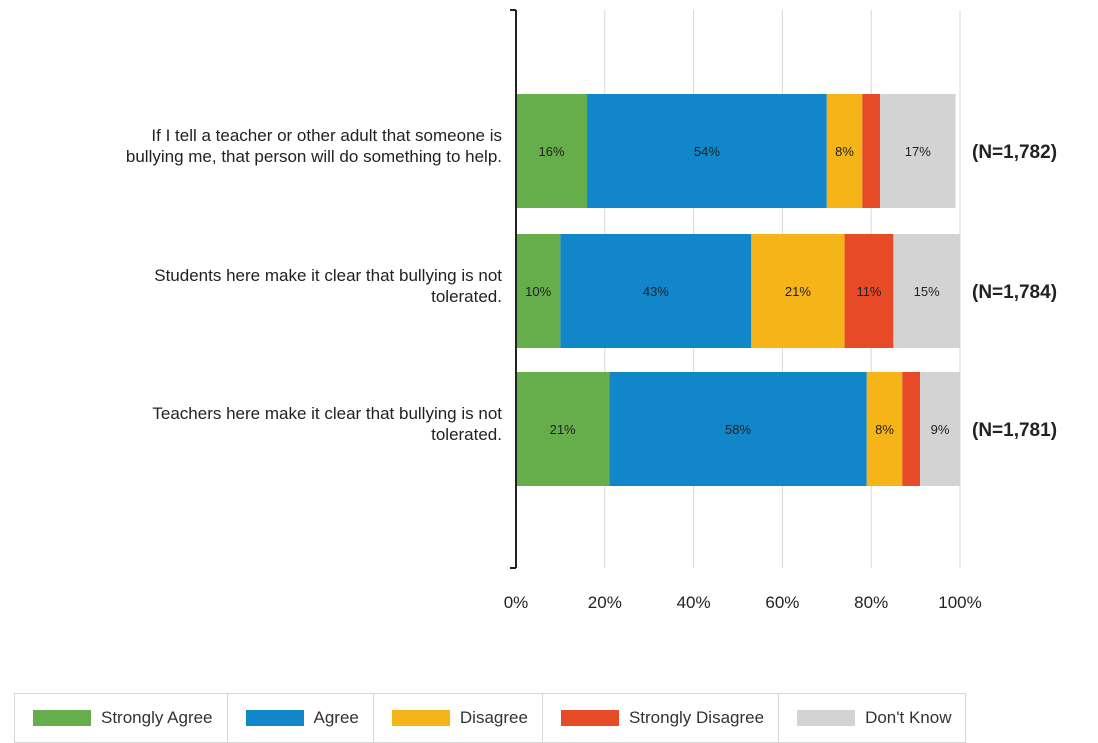  I want to click on sample-size-label: (N=1,781), so click(1014, 430).